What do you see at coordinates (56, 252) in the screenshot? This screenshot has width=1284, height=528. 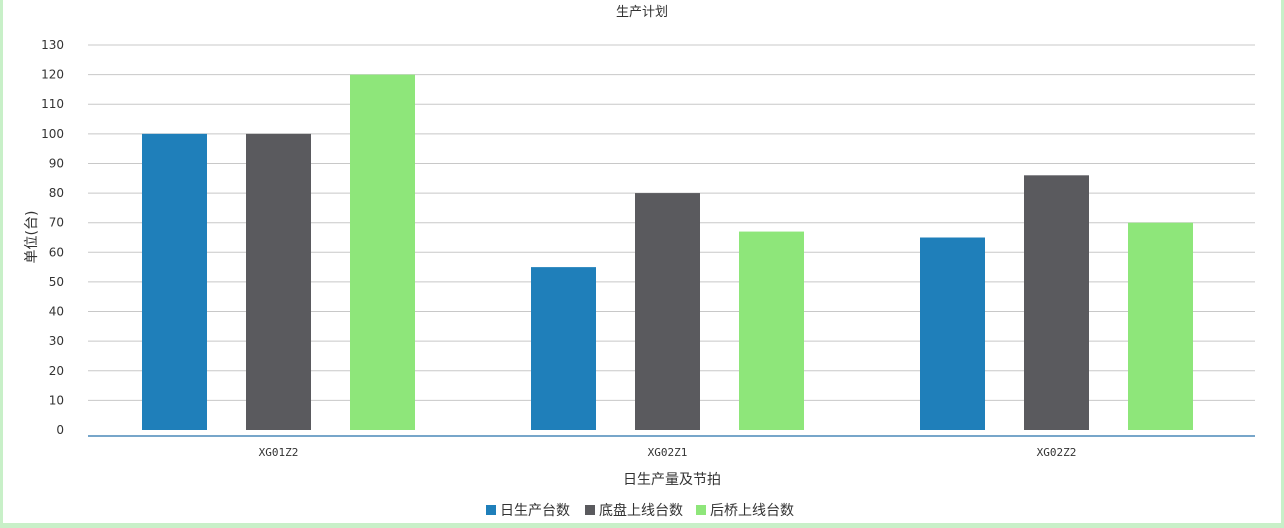 I see `y-tick-label: 60` at bounding box center [56, 252].